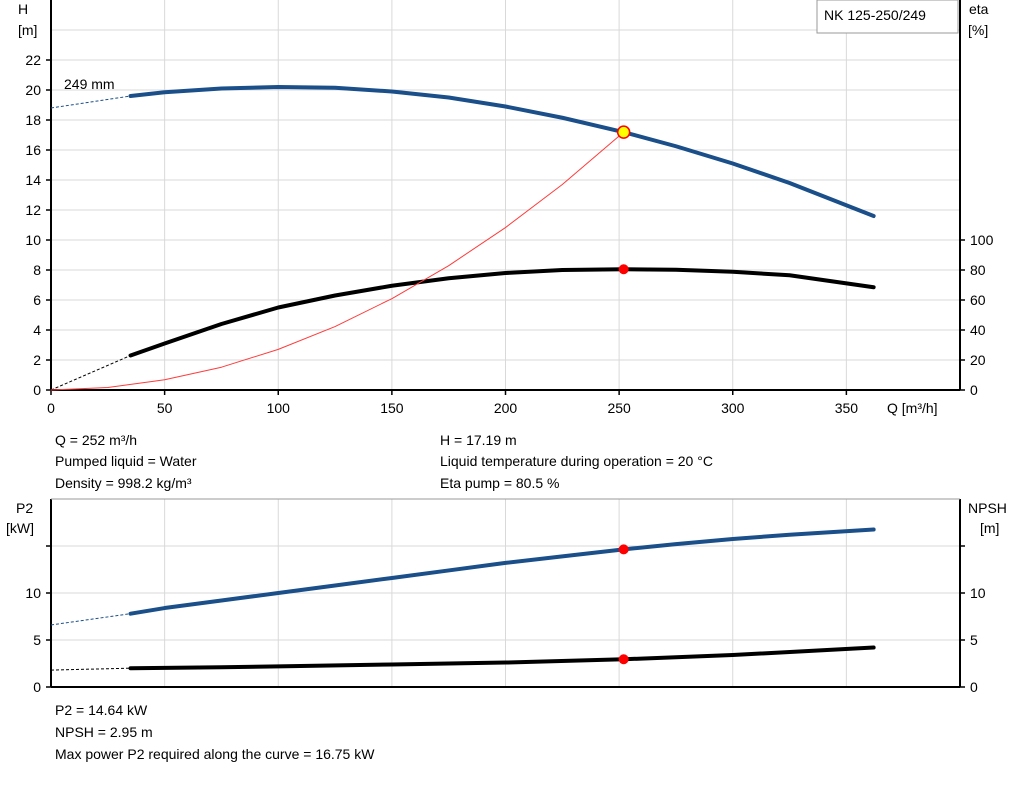 This screenshot has height=786, width=1024. Describe the element at coordinates (978, 593) in the screenshot. I see `y2-tick-label: 10` at that location.